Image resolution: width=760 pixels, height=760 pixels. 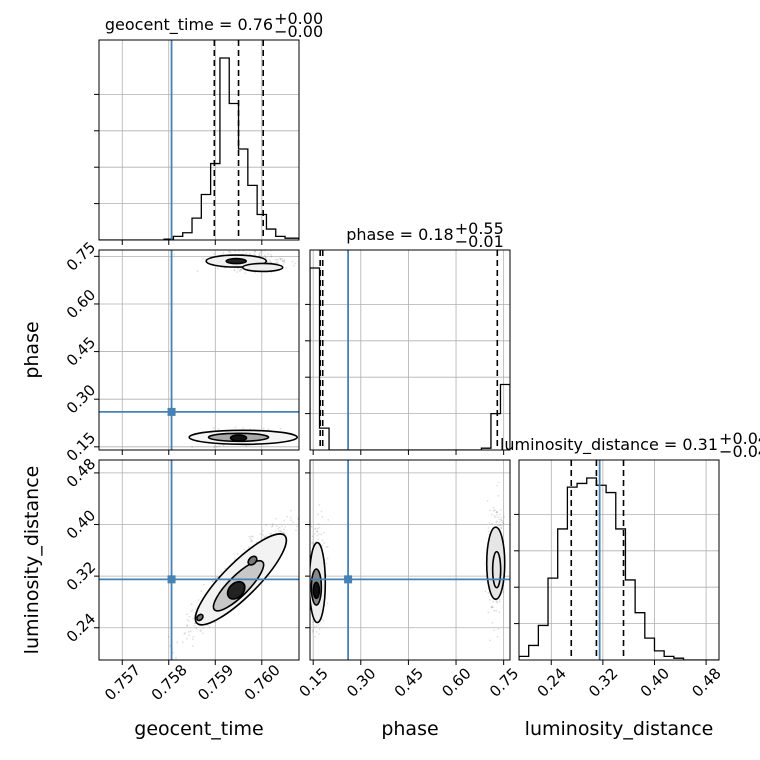 What do you see at coordinates (409, 729) in the screenshot?
I see `x-axis-label: phase` at bounding box center [409, 729].